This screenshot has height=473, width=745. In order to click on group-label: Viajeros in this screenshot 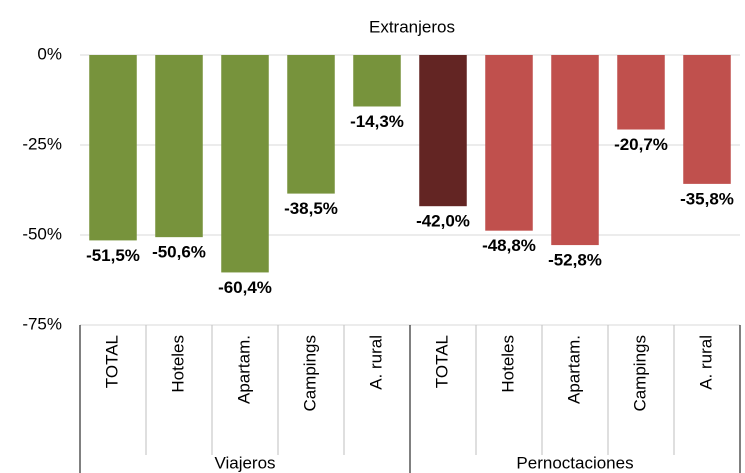, I will do `click(244, 462)`.